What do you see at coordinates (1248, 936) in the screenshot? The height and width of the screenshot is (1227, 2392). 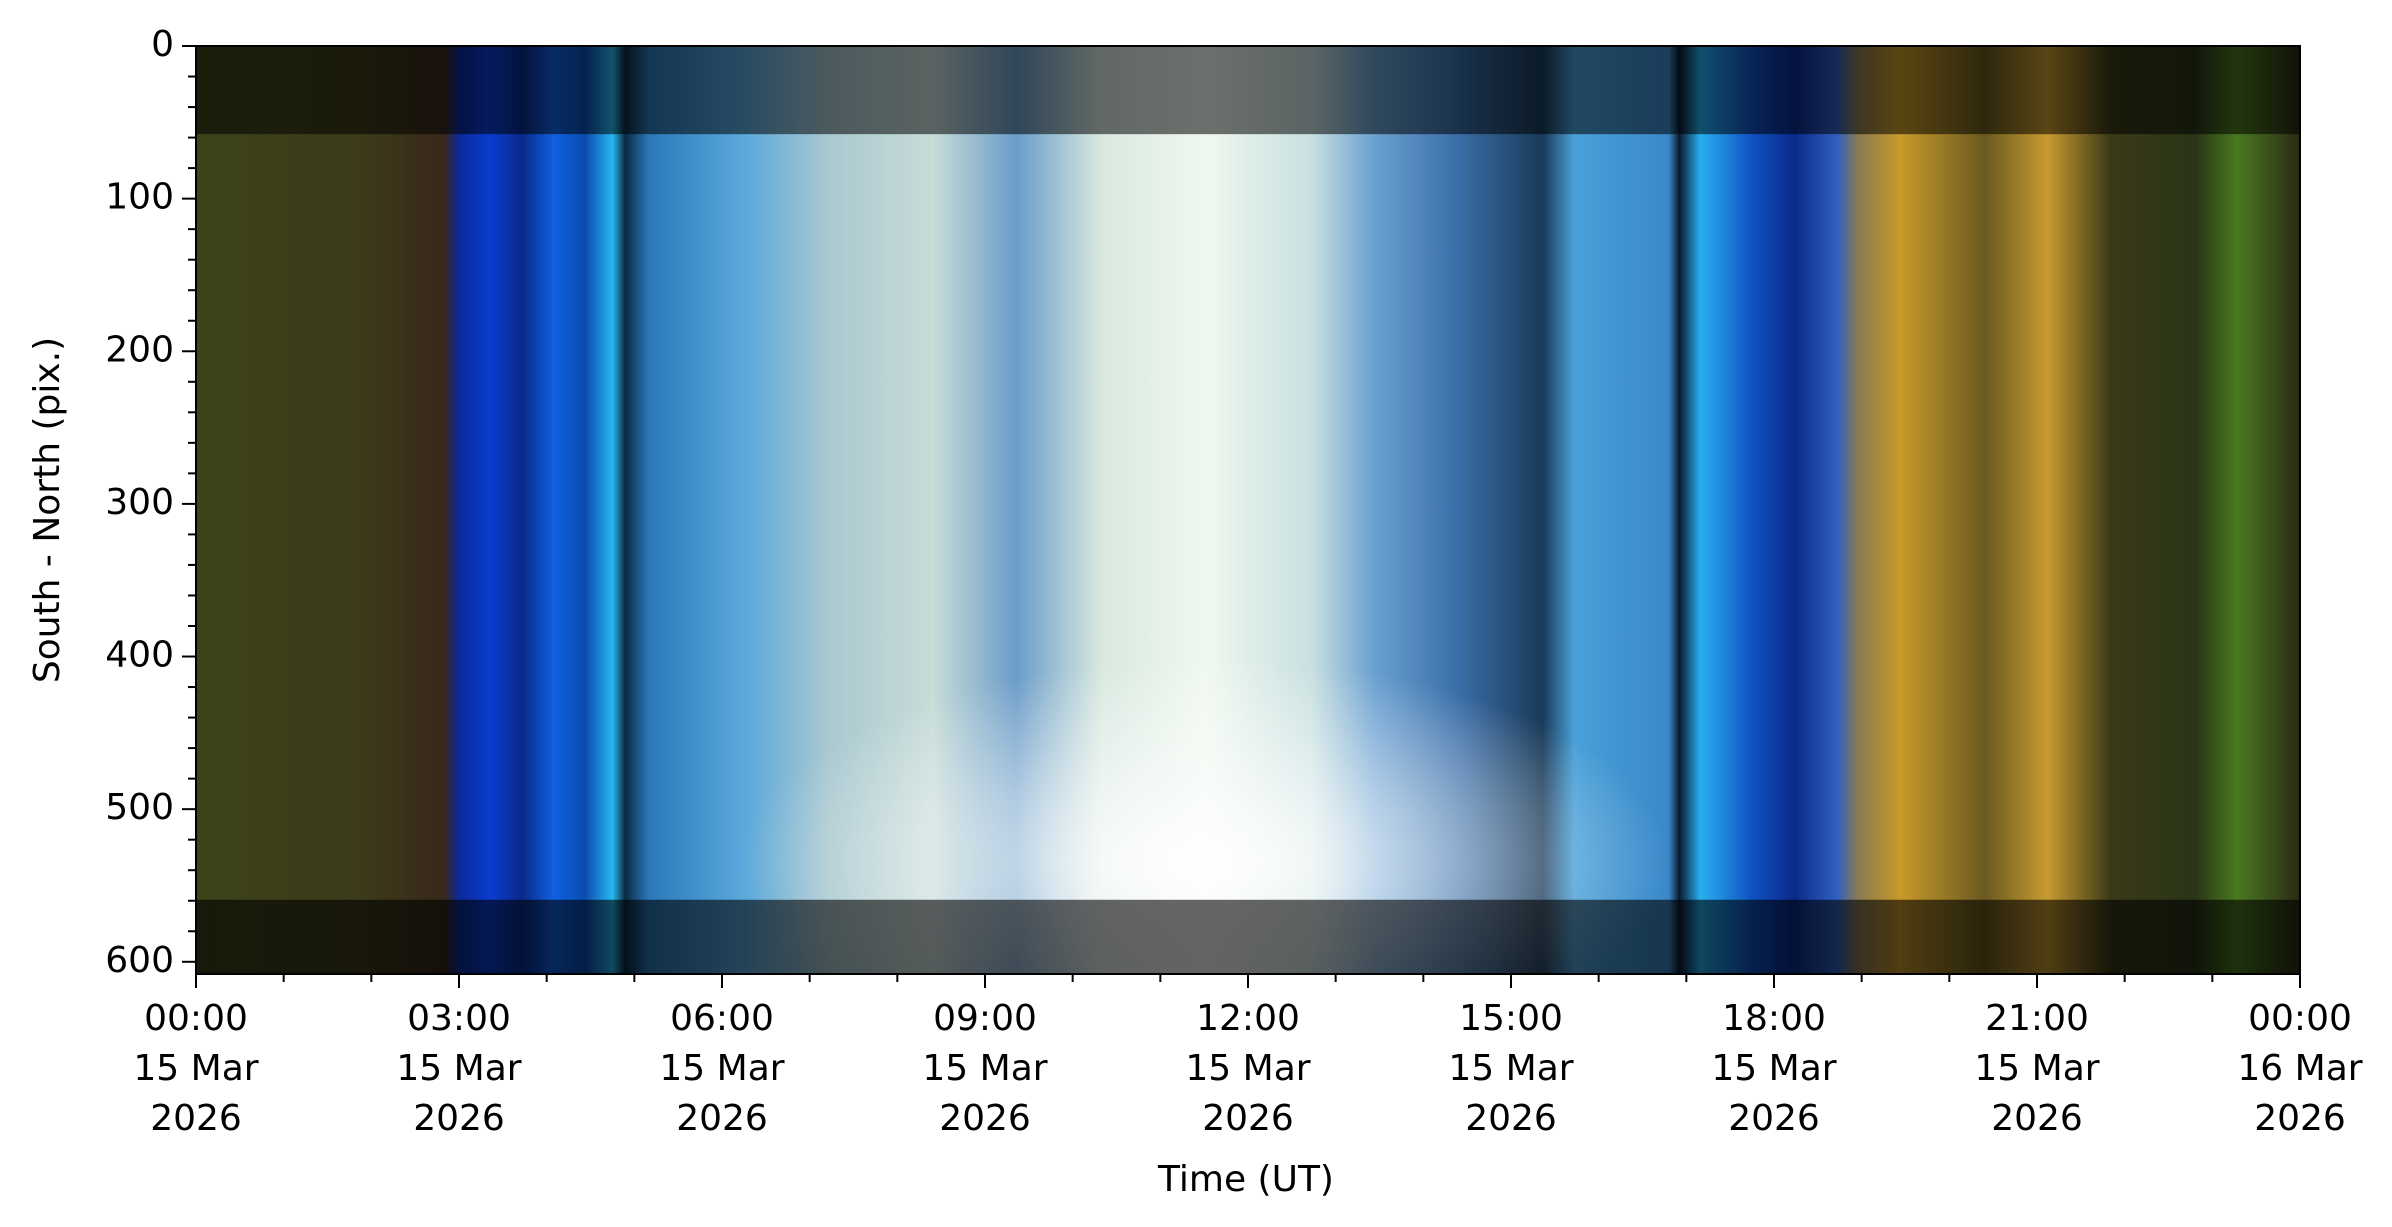 I see `keogram-bottom-band` at bounding box center [1248, 936].